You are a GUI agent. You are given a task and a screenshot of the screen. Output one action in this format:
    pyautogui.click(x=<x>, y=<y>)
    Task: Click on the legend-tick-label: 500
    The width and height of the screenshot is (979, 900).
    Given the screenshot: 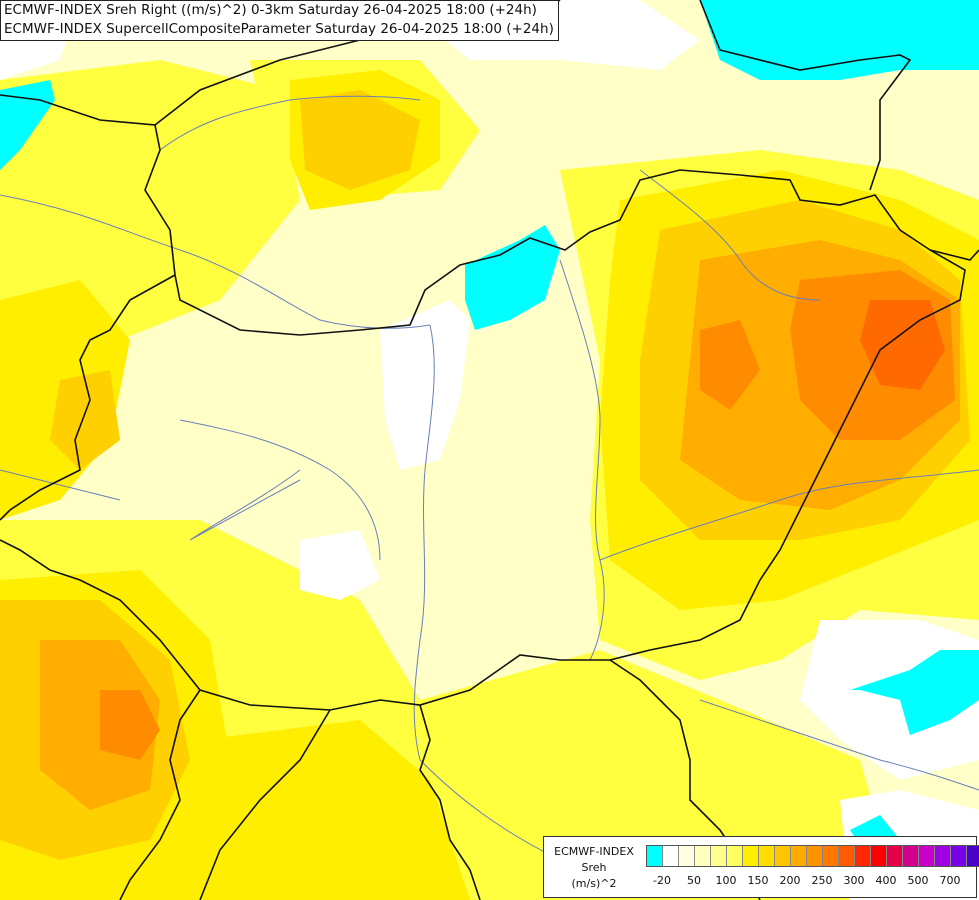 What is the action you would take?
    pyautogui.click(x=918, y=880)
    